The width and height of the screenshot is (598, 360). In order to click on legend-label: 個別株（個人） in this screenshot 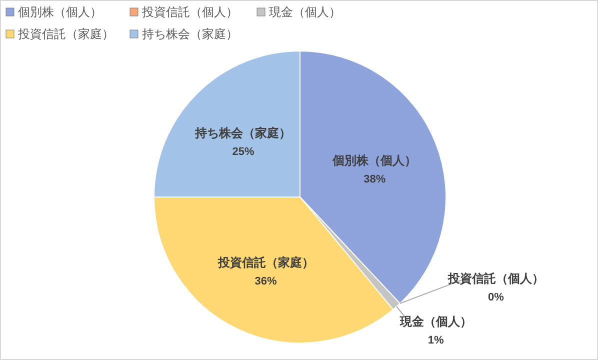, I will do `click(60, 12)`.